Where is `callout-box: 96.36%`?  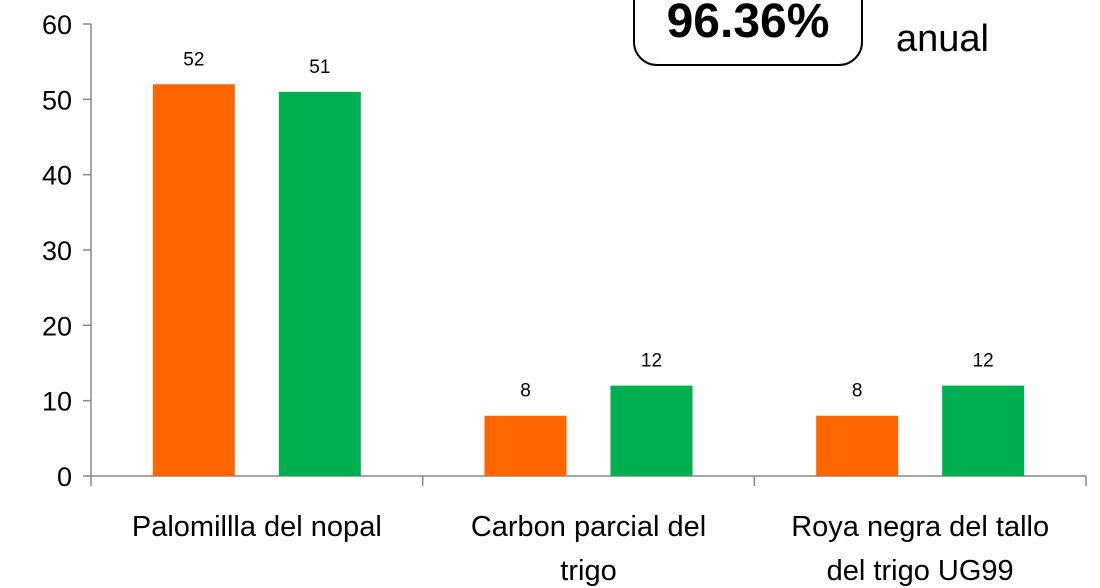 callout-box: 96.36% is located at coordinates (748, 33).